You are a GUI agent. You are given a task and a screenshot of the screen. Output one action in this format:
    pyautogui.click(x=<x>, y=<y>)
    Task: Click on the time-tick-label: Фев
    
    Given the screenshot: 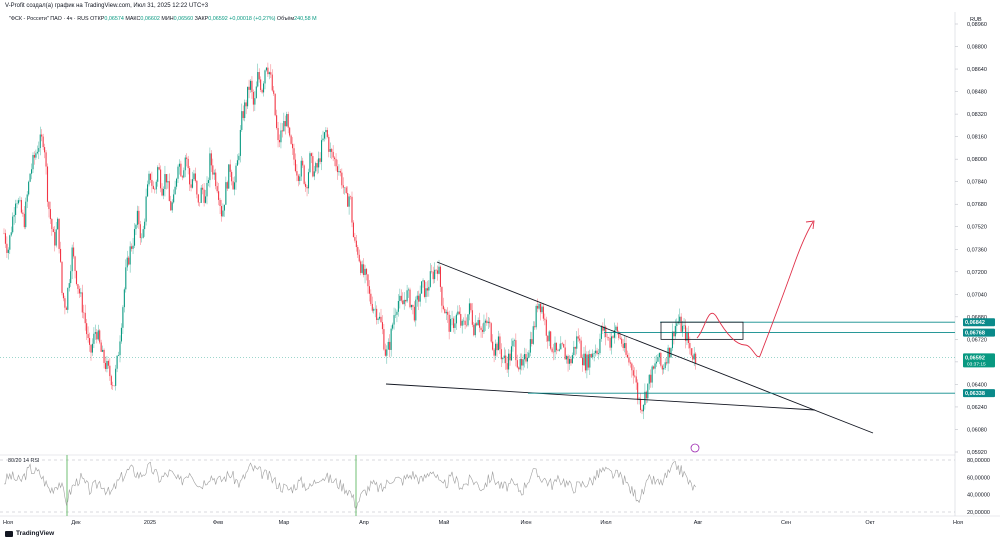 What is the action you would take?
    pyautogui.click(x=218, y=523)
    